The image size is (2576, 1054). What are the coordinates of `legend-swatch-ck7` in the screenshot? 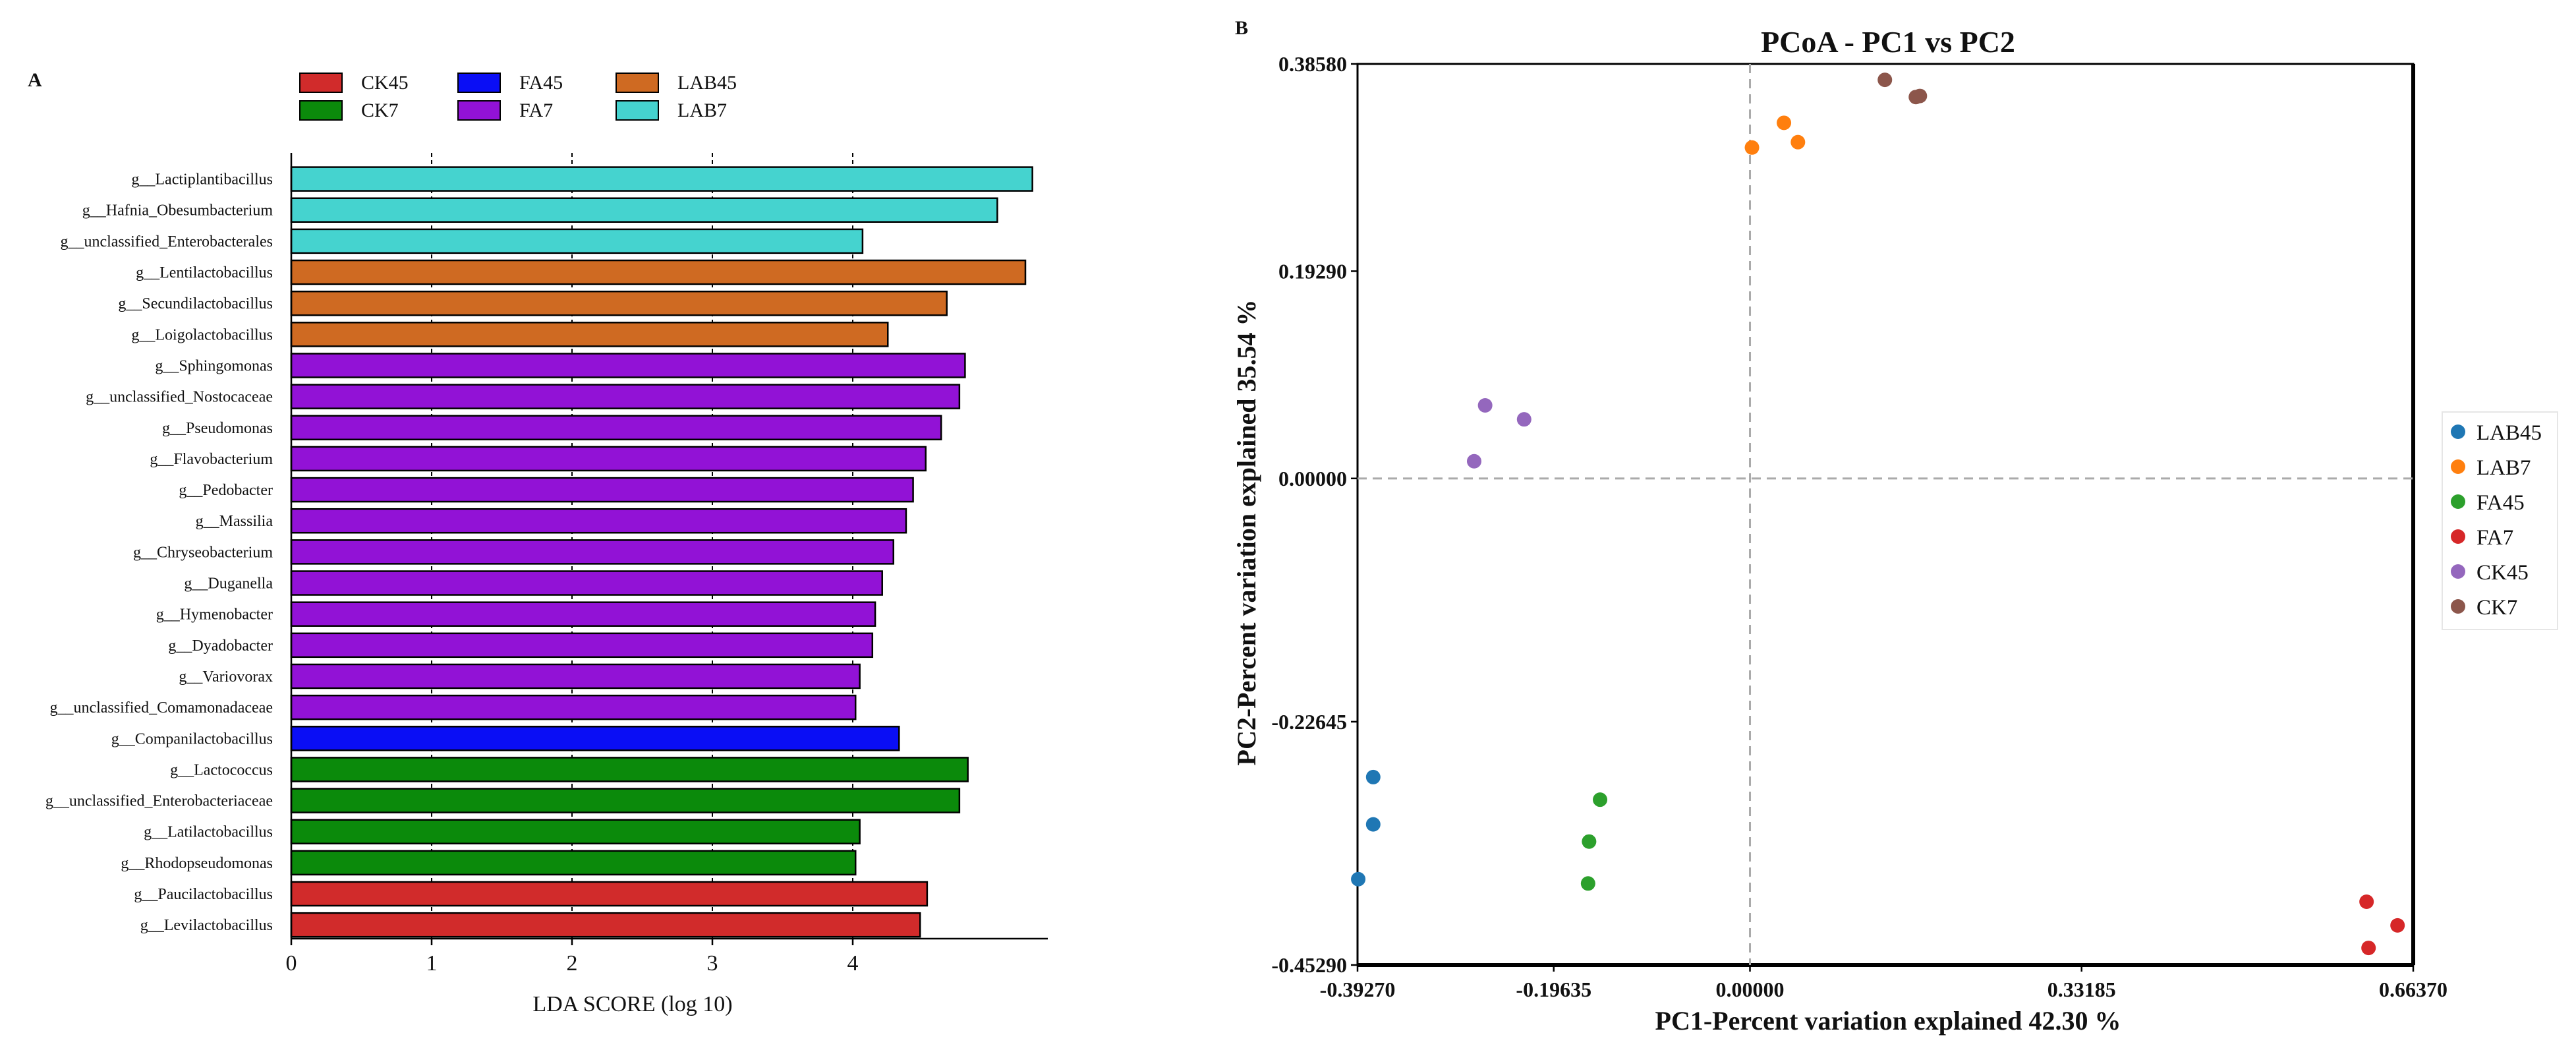 It's located at (321, 110).